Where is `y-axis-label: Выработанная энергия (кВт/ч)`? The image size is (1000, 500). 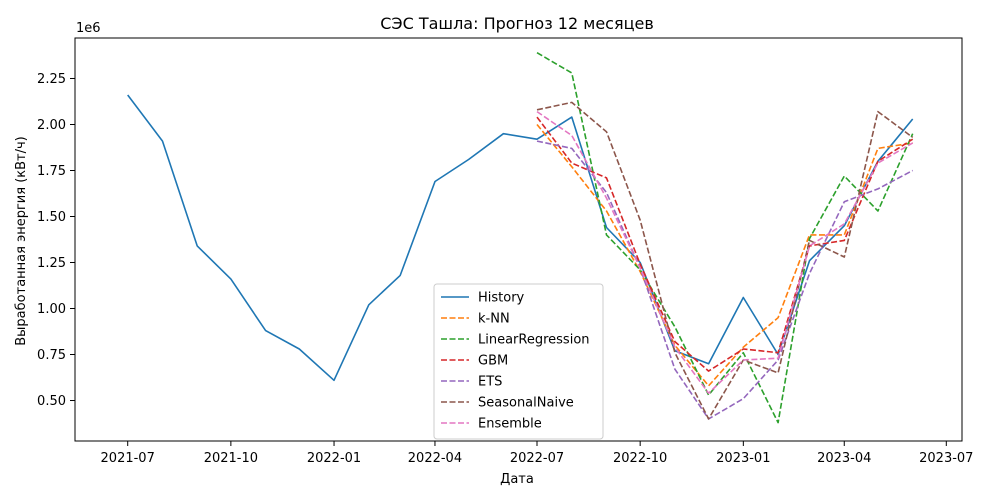
y-axis-label: Выработанная энергия (кВт/ч) is located at coordinates (21, 241).